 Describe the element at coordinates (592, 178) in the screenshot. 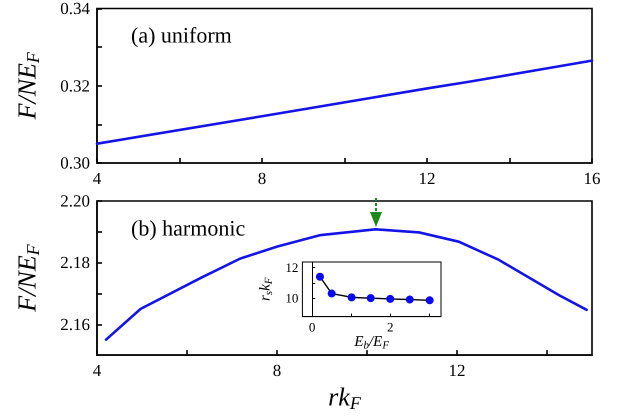

I see `x-tick-label: 16` at that location.